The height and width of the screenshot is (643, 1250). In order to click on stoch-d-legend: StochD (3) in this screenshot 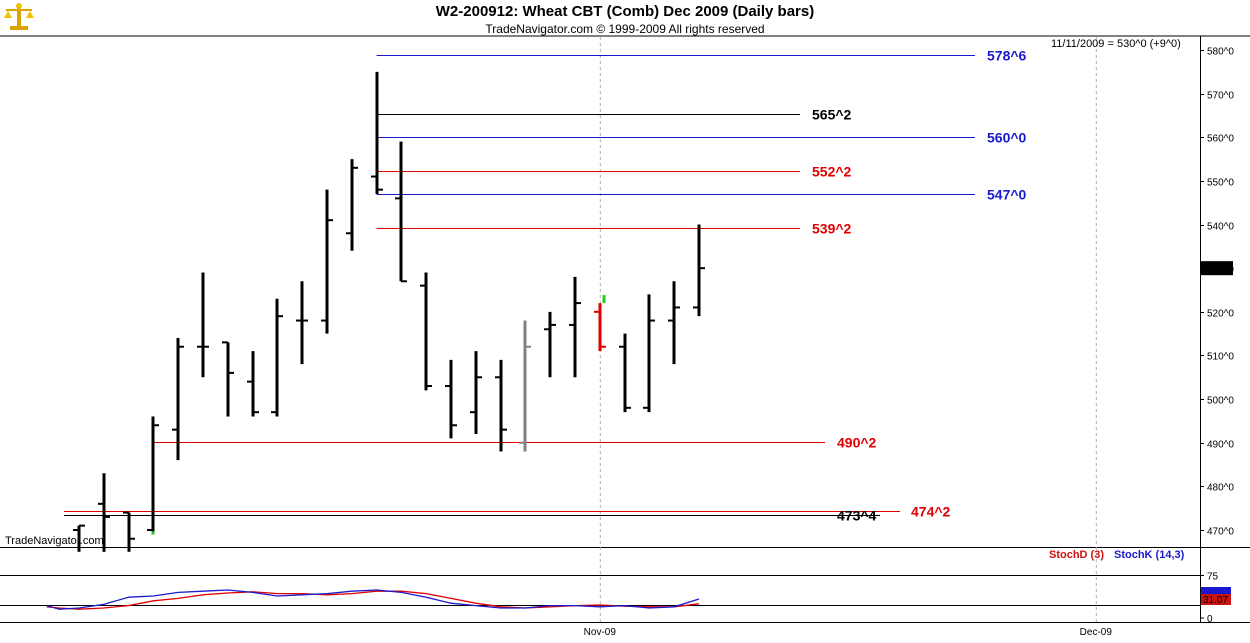, I will do `click(1076, 555)`.